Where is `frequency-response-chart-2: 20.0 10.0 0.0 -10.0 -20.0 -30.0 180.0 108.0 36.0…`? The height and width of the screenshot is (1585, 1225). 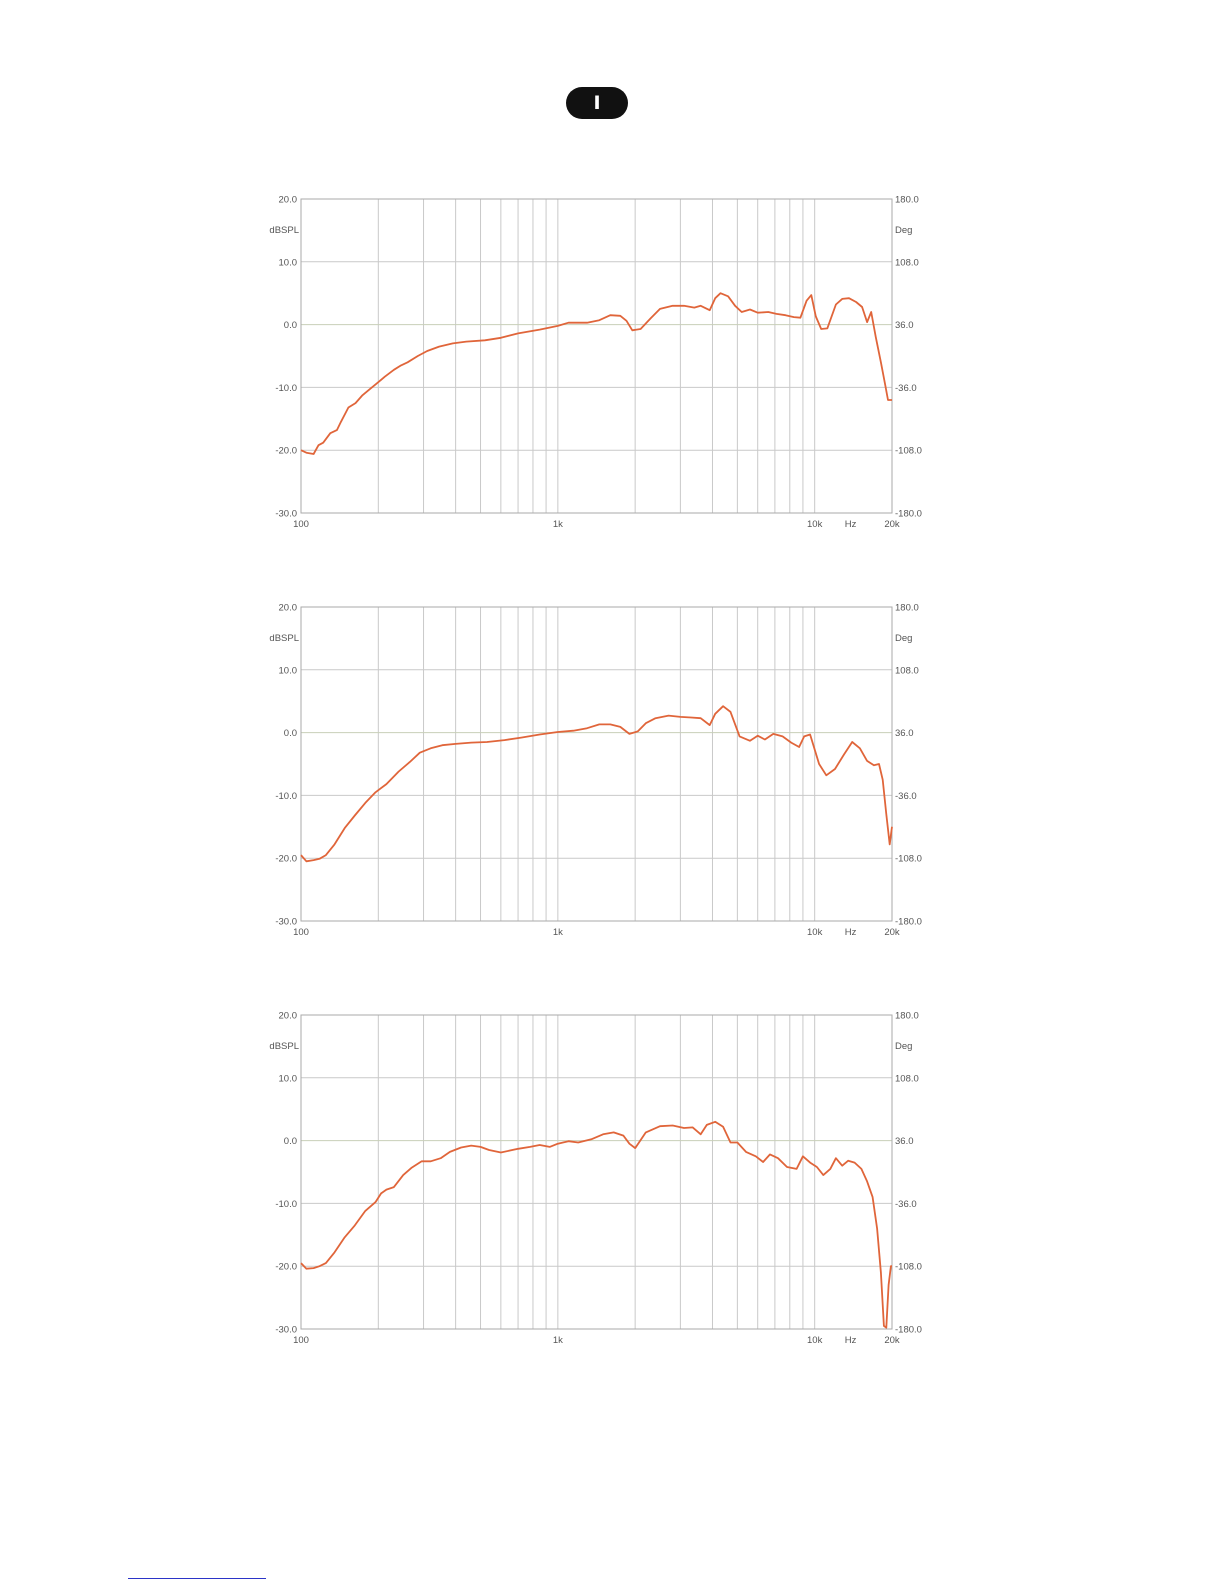 frequency-response-chart-2: 20.0 10.0 0.0 -10.0 -20.0 -30.0 180.0 108.0 36.0… is located at coordinates (605, 768).